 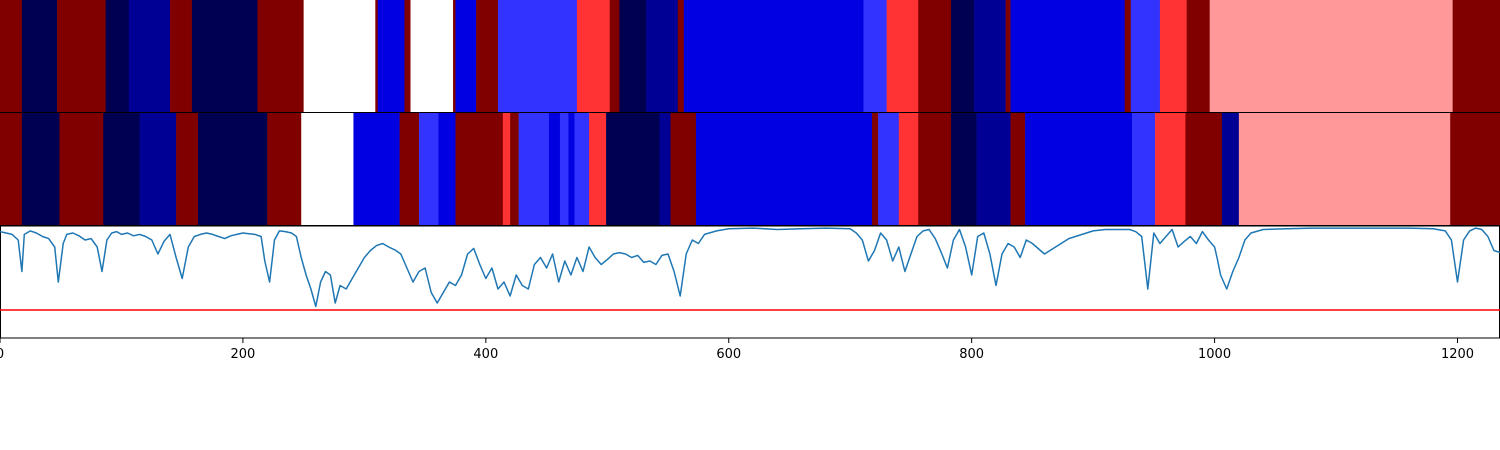 I want to click on x-tick-label: 0, so click(x=2, y=354).